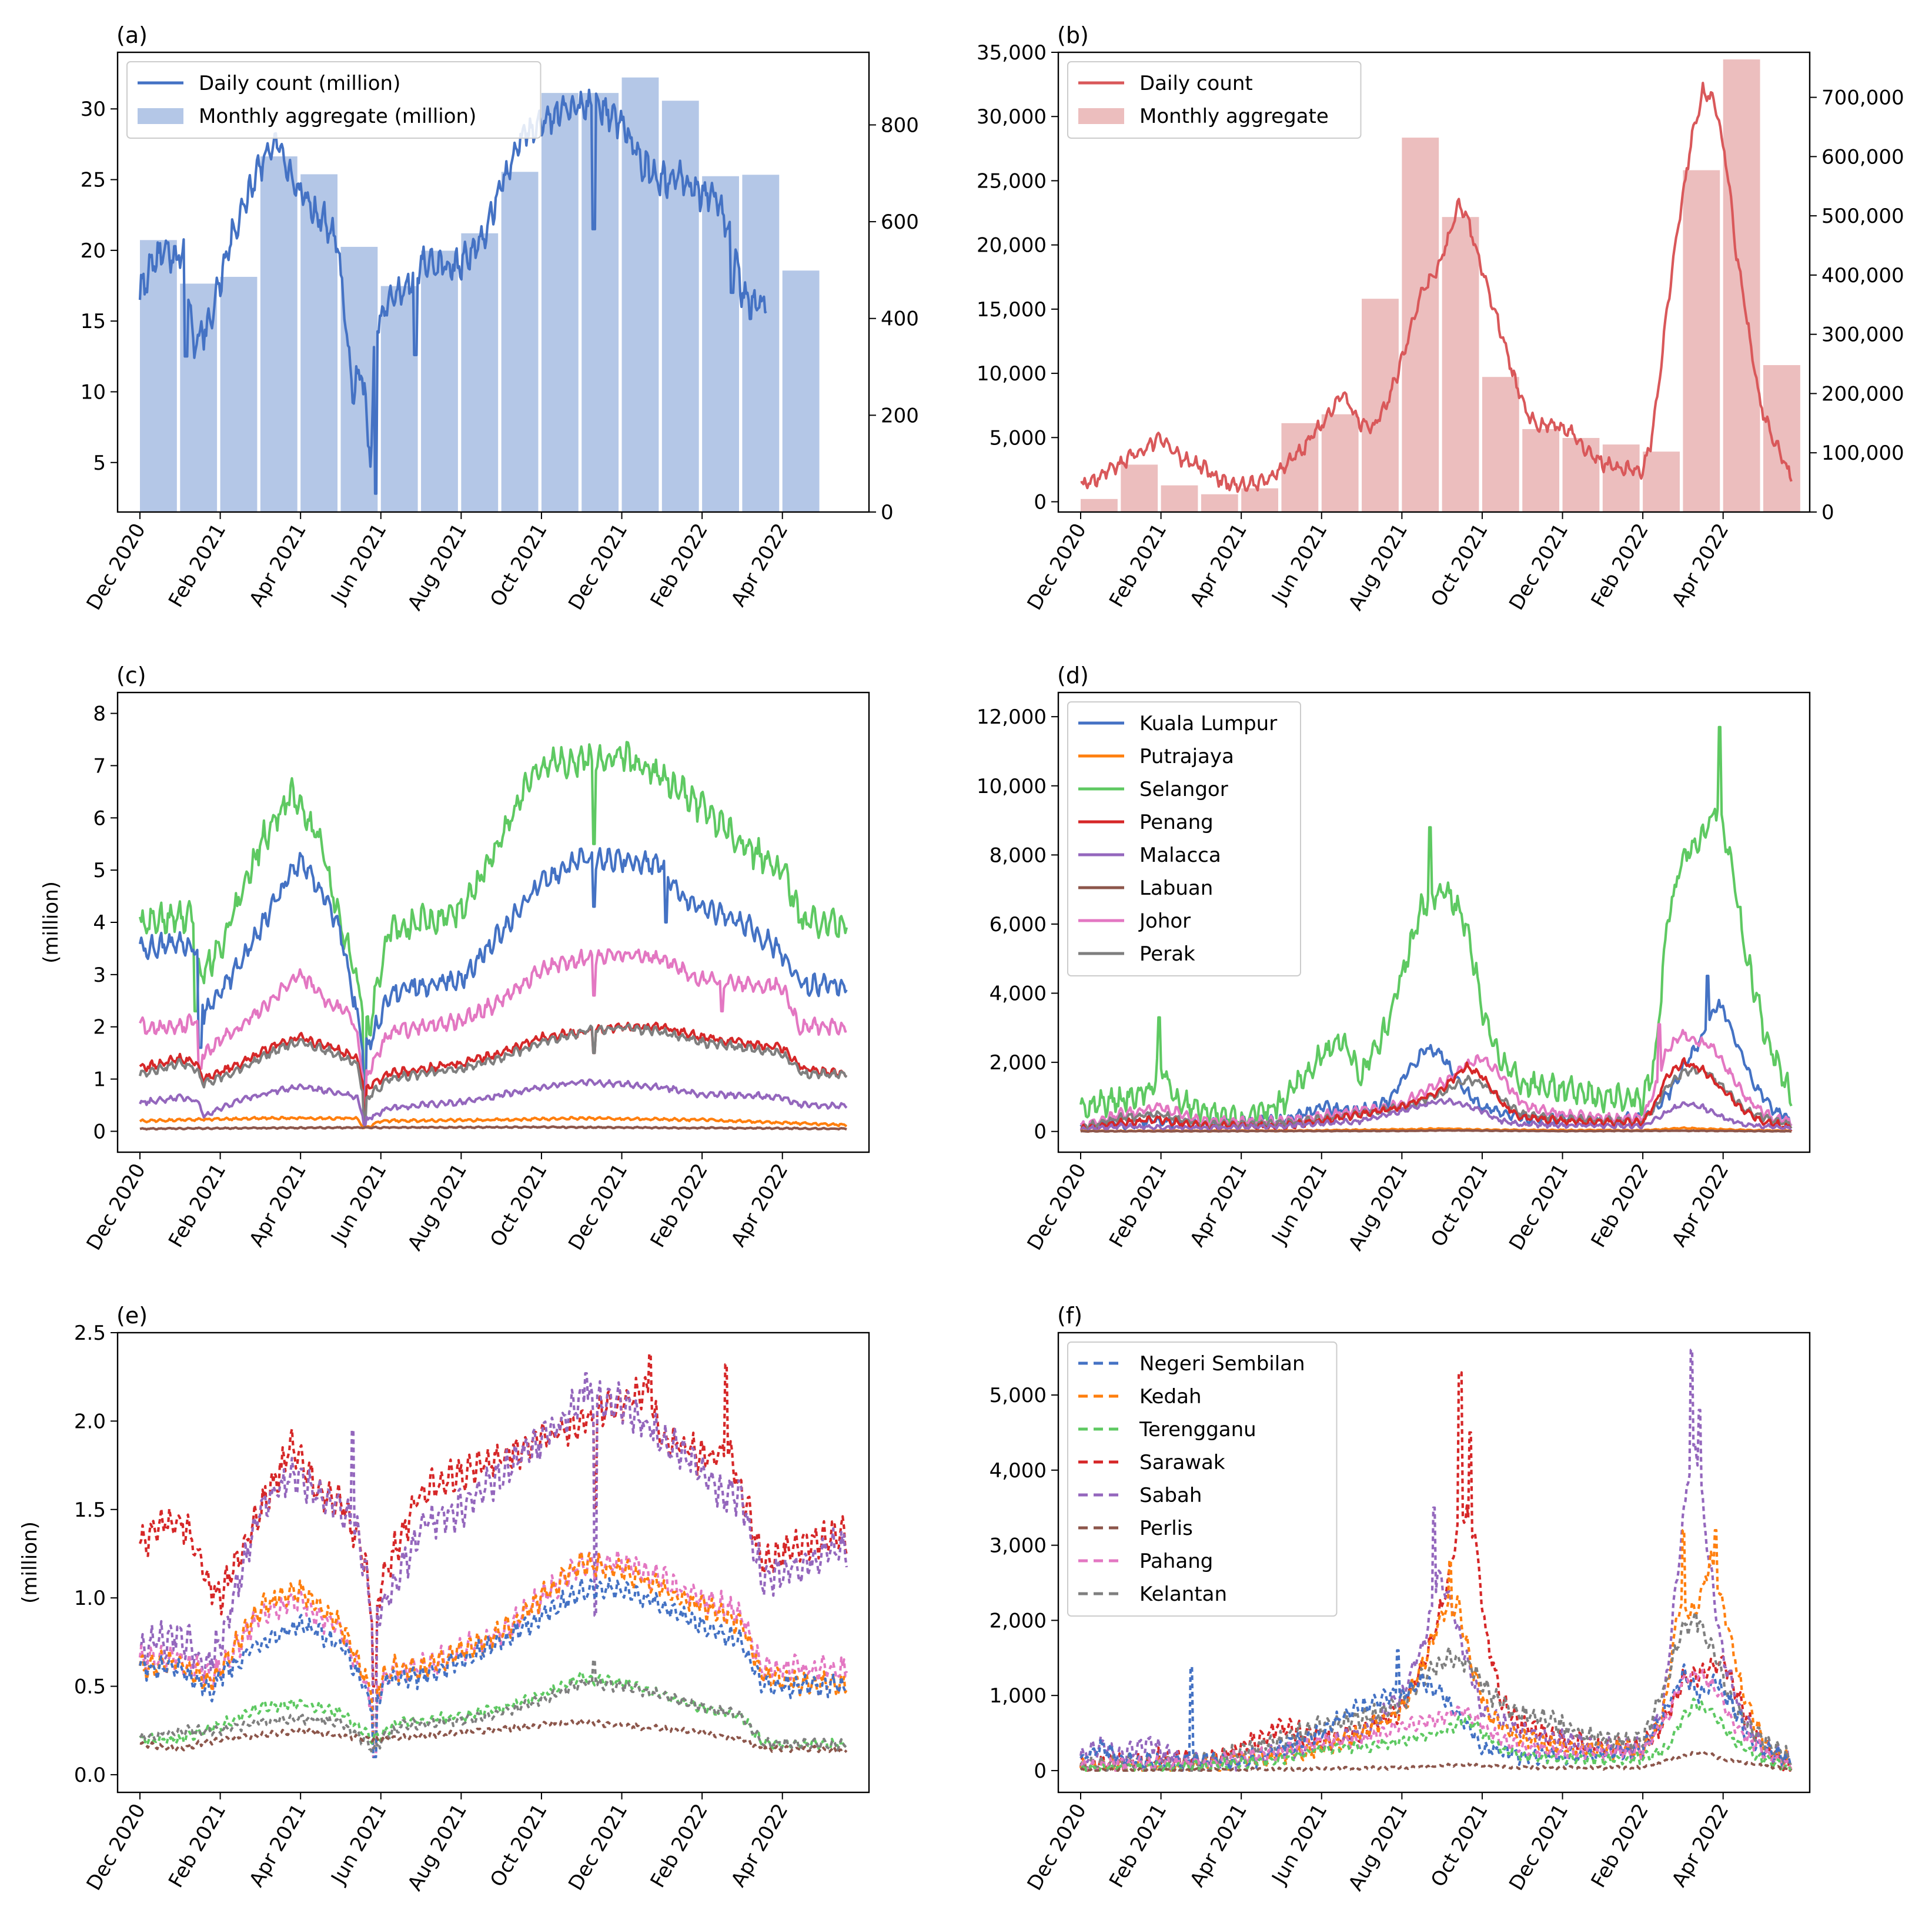 This screenshot has width=1932, height=1927. What do you see at coordinates (1012, 374) in the screenshot?
I see `y-tick-label: 10,000` at bounding box center [1012, 374].